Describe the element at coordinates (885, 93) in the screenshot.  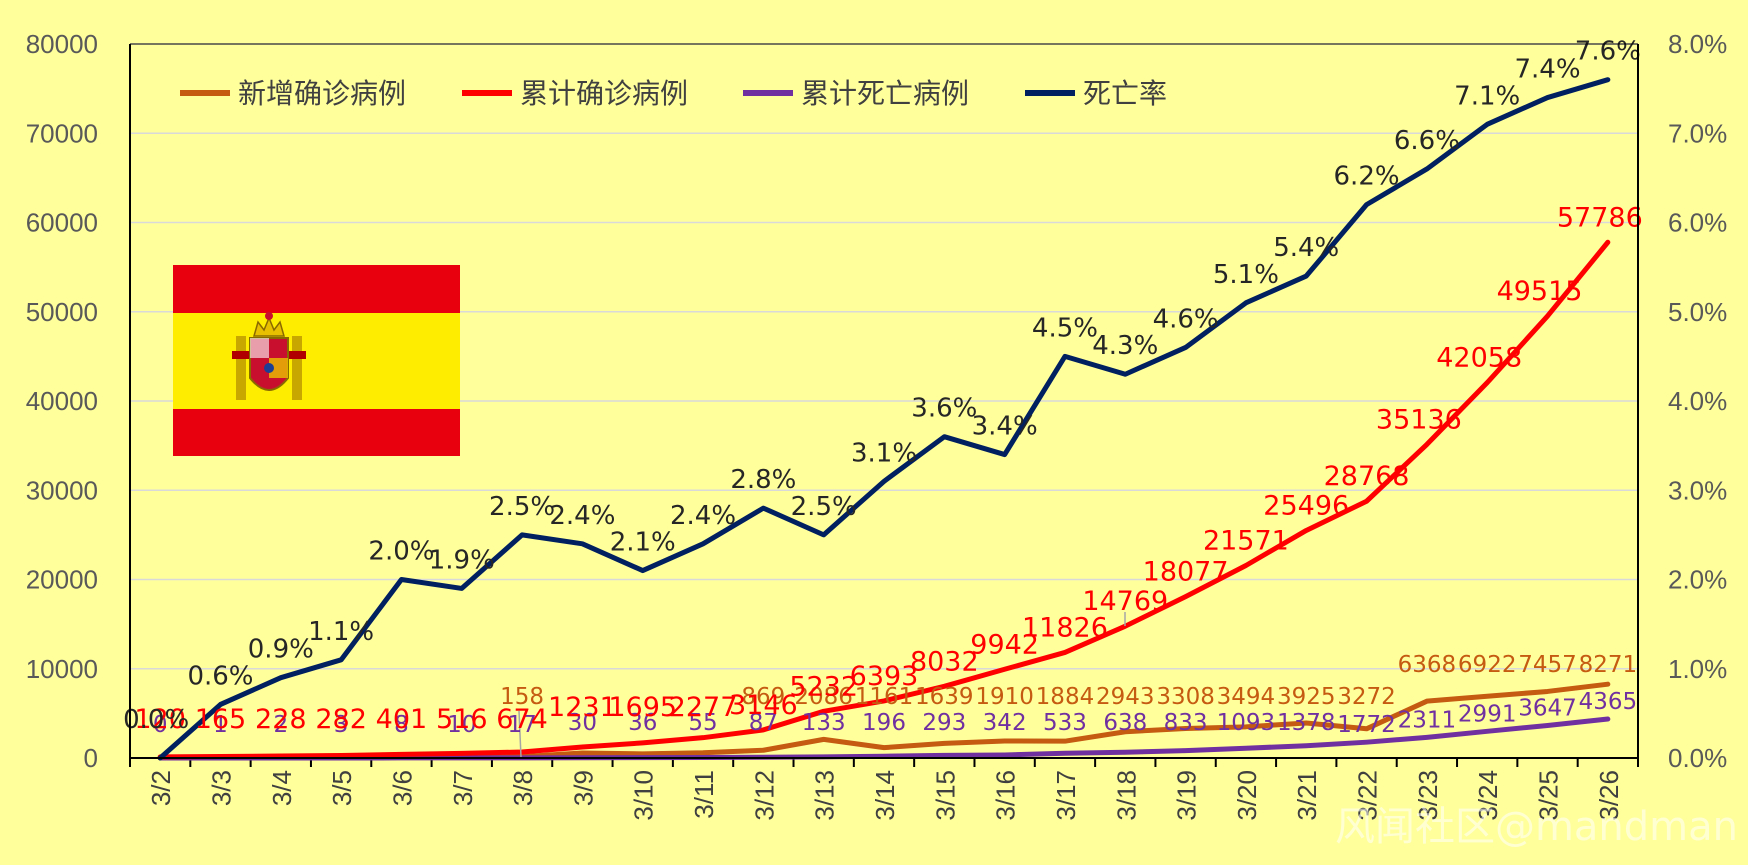
I see `legend-label: 累计死亡病例` at that location.